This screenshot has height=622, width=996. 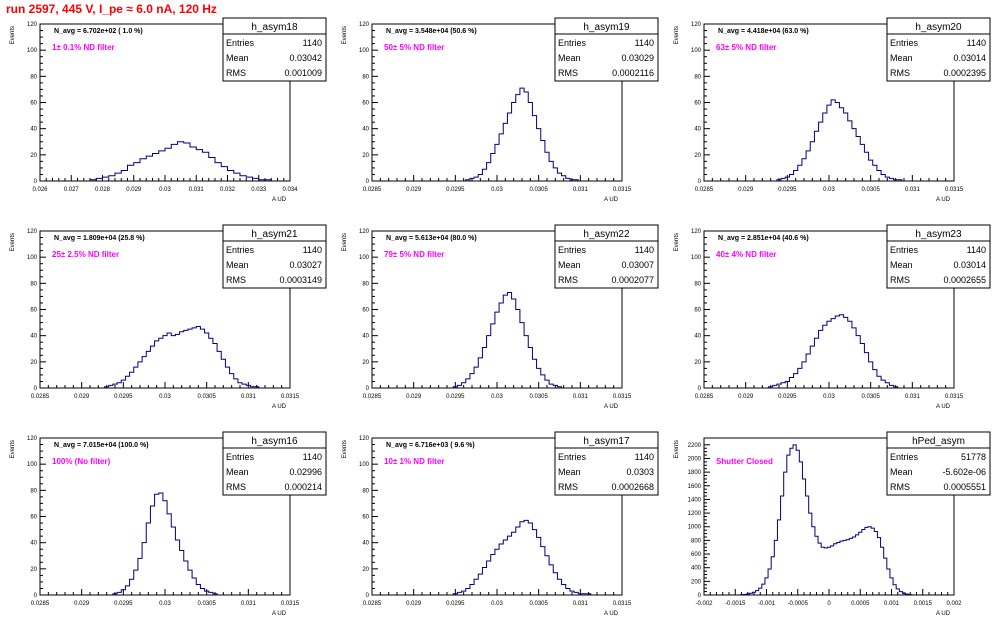 What do you see at coordinates (33, 518) in the screenshot?
I see `y-tick-label: 60` at bounding box center [33, 518].